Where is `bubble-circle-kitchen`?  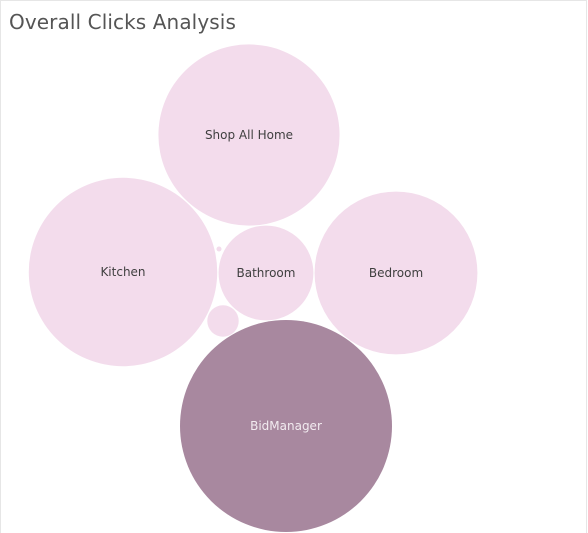
bubble-circle-kitchen is located at coordinates (123, 272).